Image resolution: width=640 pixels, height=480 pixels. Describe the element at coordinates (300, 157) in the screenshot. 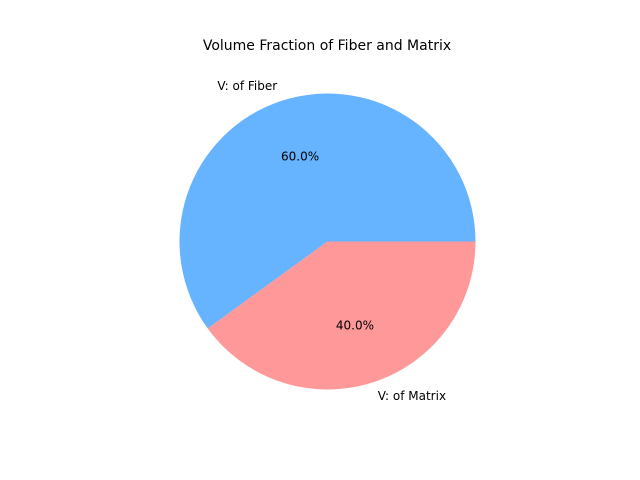

I see `slice-percent-1: 60.0%` at that location.